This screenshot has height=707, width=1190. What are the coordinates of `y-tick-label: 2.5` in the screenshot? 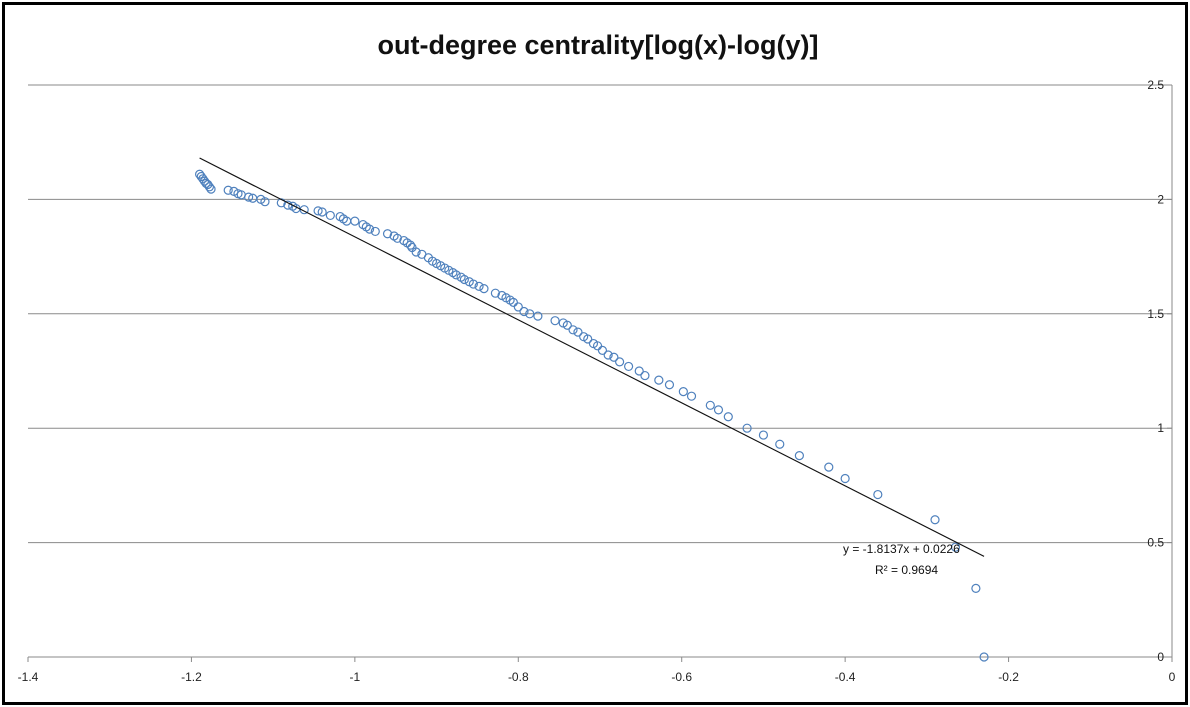 It's located at (1155, 85).